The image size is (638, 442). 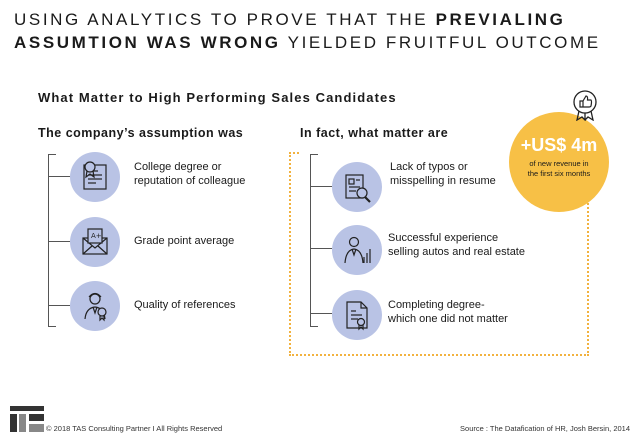 What do you see at coordinates (585, 105) in the screenshot?
I see `thumbs-up-medal-icon` at bounding box center [585, 105].